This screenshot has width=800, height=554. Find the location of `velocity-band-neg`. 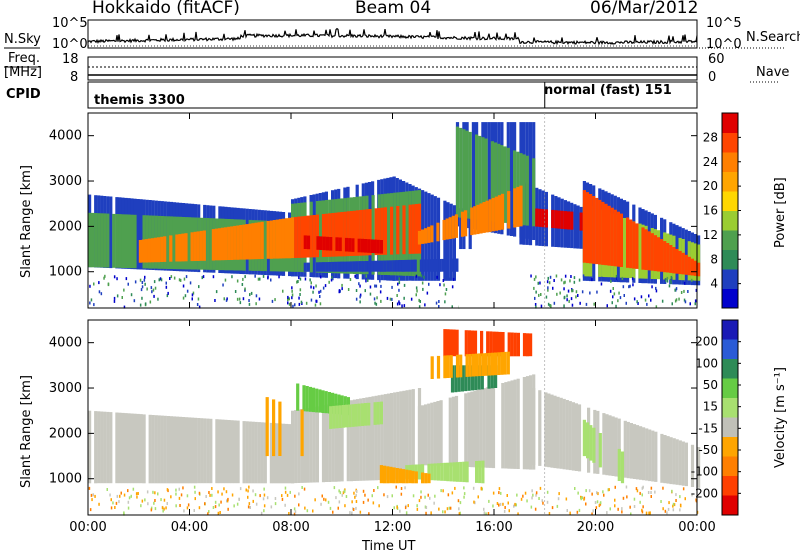

velocity-band-neg is located at coordinates (472, 343).